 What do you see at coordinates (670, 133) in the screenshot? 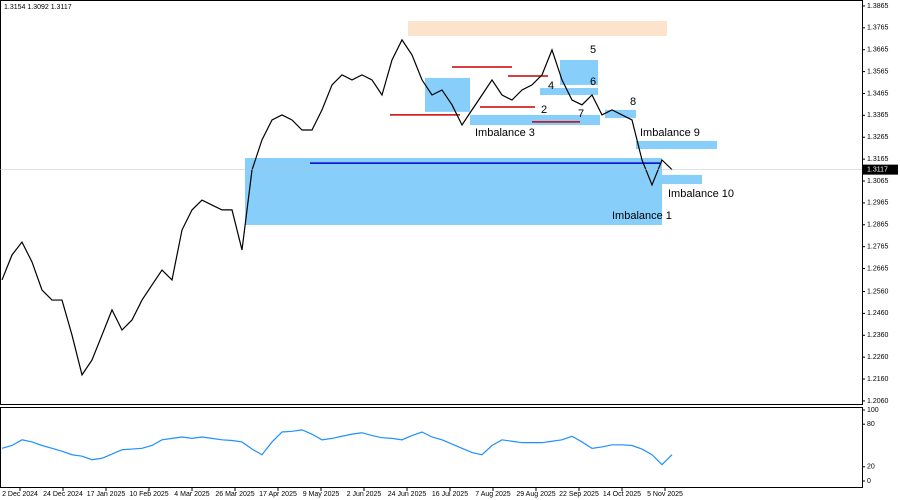
I see `zone-label: Imbalance 9` at bounding box center [670, 133].